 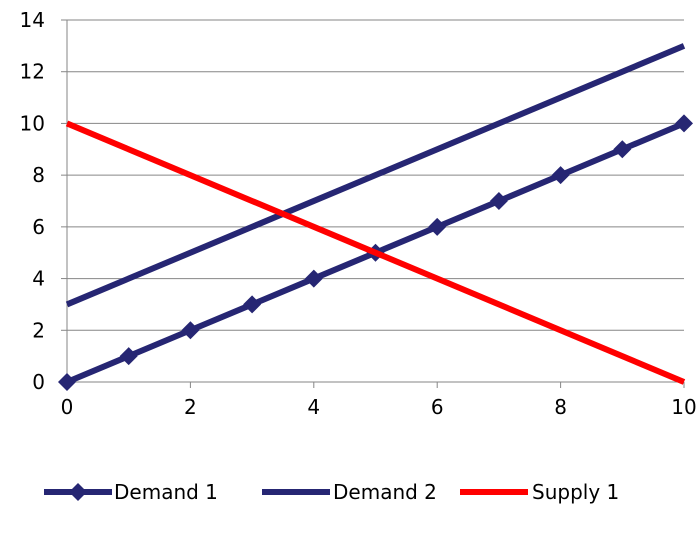 What do you see at coordinates (38, 227) in the screenshot?
I see `y-tick-label: 6` at bounding box center [38, 227].